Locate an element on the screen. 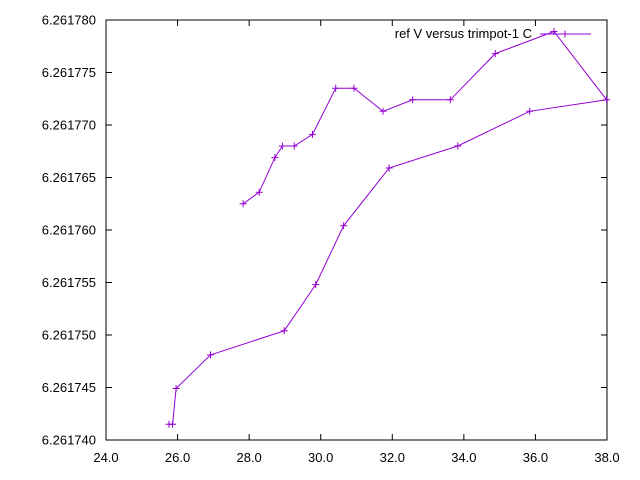 This screenshot has height=480, width=640. y-tick-label: 6.261775 is located at coordinates (69, 72).